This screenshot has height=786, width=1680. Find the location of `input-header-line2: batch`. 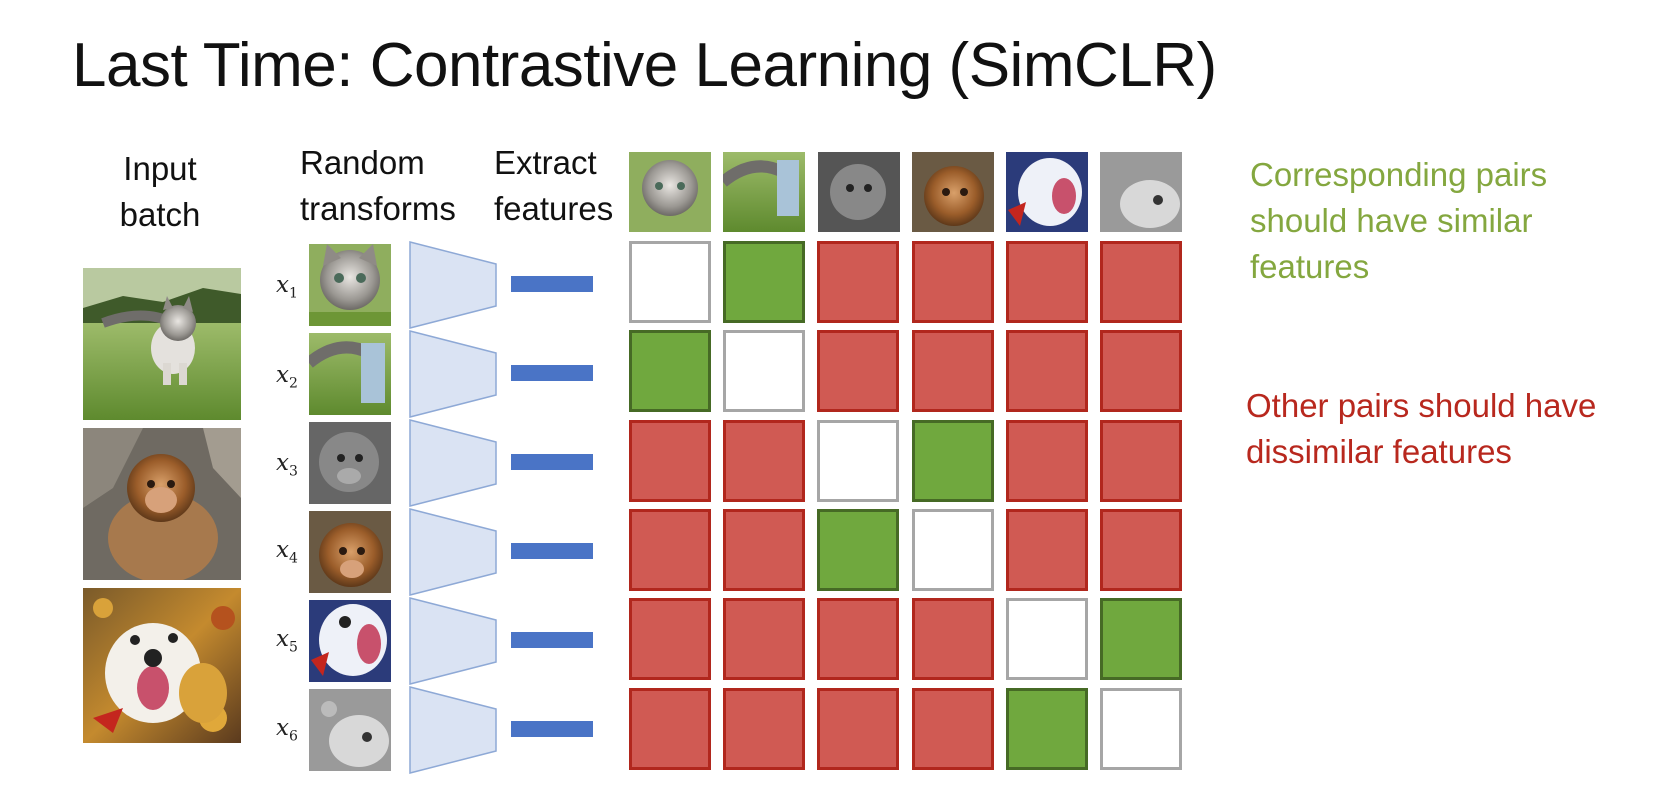

input-header-line2: batch is located at coordinates (160, 214).